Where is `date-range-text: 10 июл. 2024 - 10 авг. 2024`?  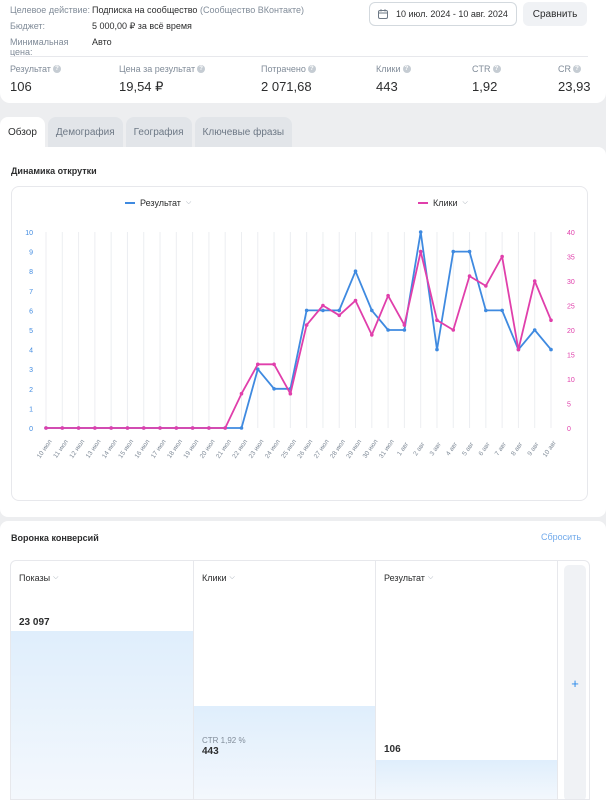
date-range-text: 10 июл. 2024 - 10 авг. 2024 is located at coordinates (452, 14).